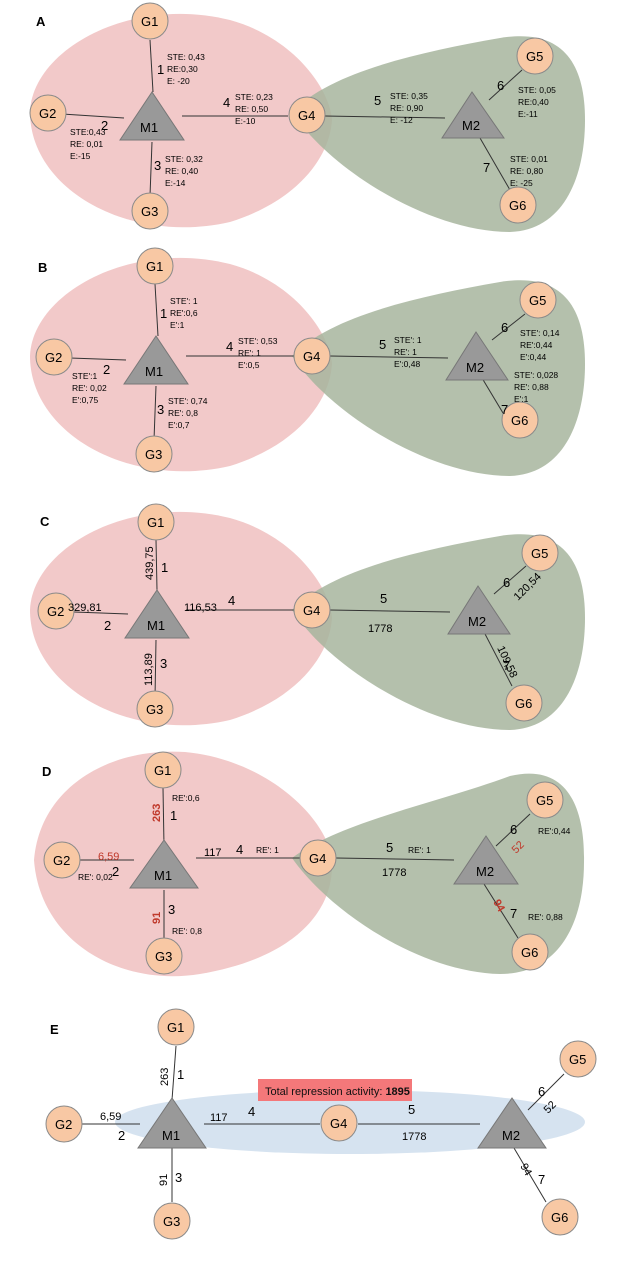 The image size is (634, 1272). Describe the element at coordinates (45, 521) in the screenshot. I see `panel-label: C` at that location.